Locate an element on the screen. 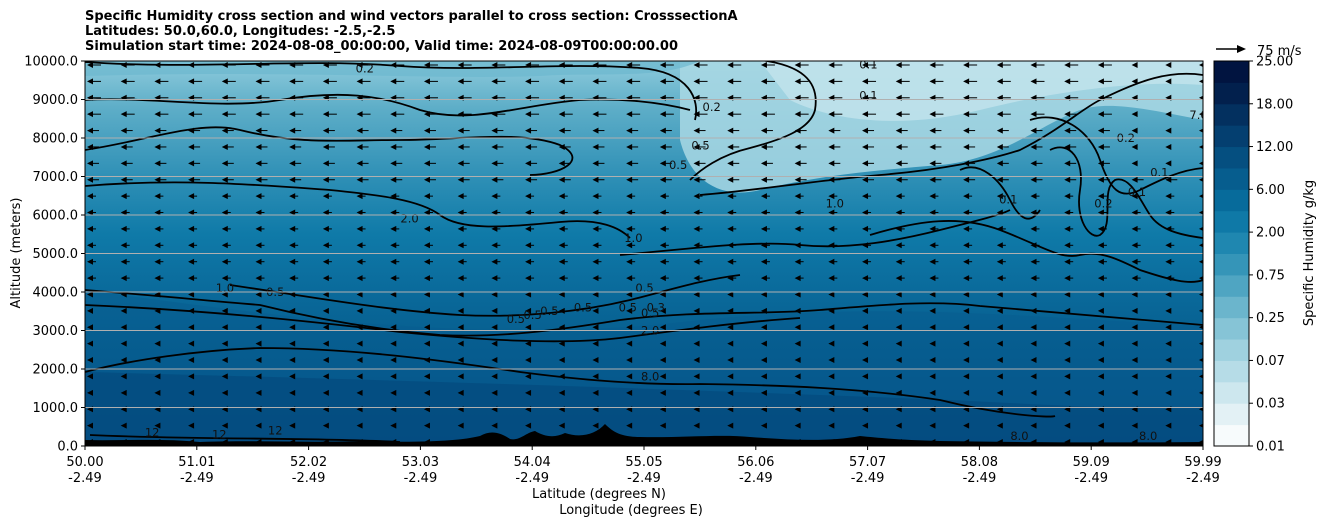 The width and height of the screenshot is (1326, 526). contour-label: 0.3 is located at coordinates (656, 307).